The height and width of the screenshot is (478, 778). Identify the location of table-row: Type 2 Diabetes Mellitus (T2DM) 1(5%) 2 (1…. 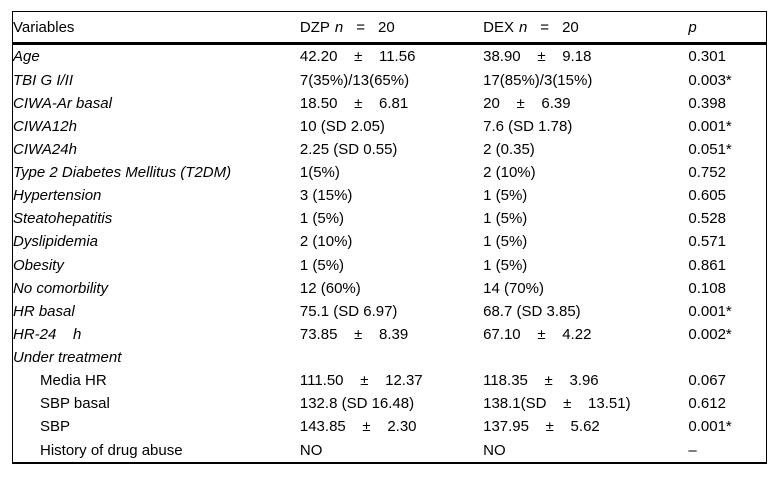
(390, 172).